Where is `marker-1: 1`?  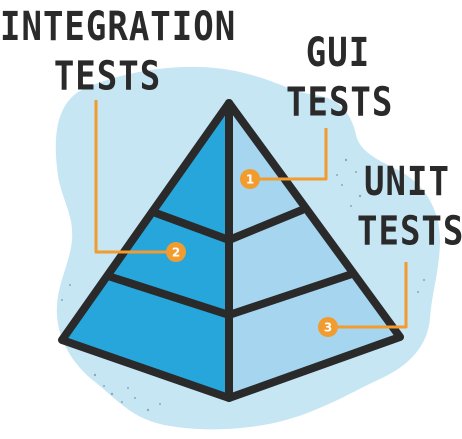 marker-1: 1 is located at coordinates (250, 179).